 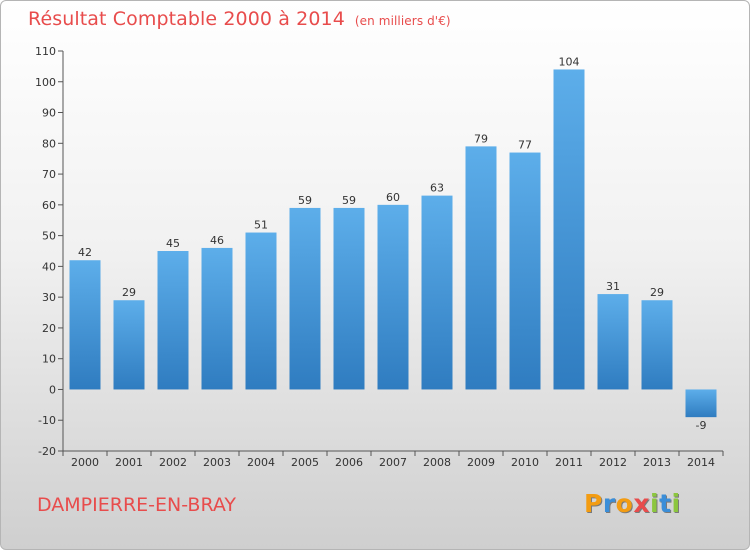 I want to click on bar-2012, so click(x=613, y=342).